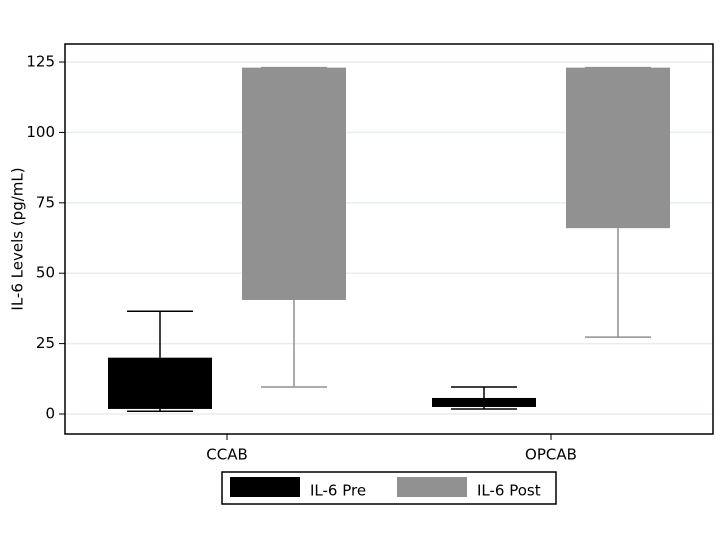 This screenshot has width=720, height=540. I want to click on y-tick-label: 100, so click(40, 132).